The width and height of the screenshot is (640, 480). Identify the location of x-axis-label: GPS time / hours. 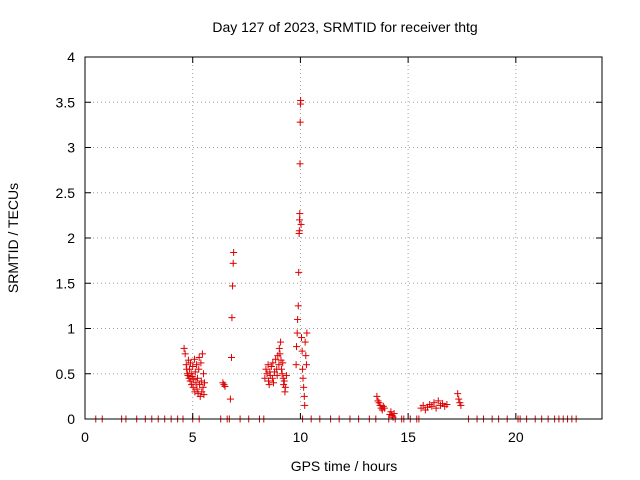
(344, 466).